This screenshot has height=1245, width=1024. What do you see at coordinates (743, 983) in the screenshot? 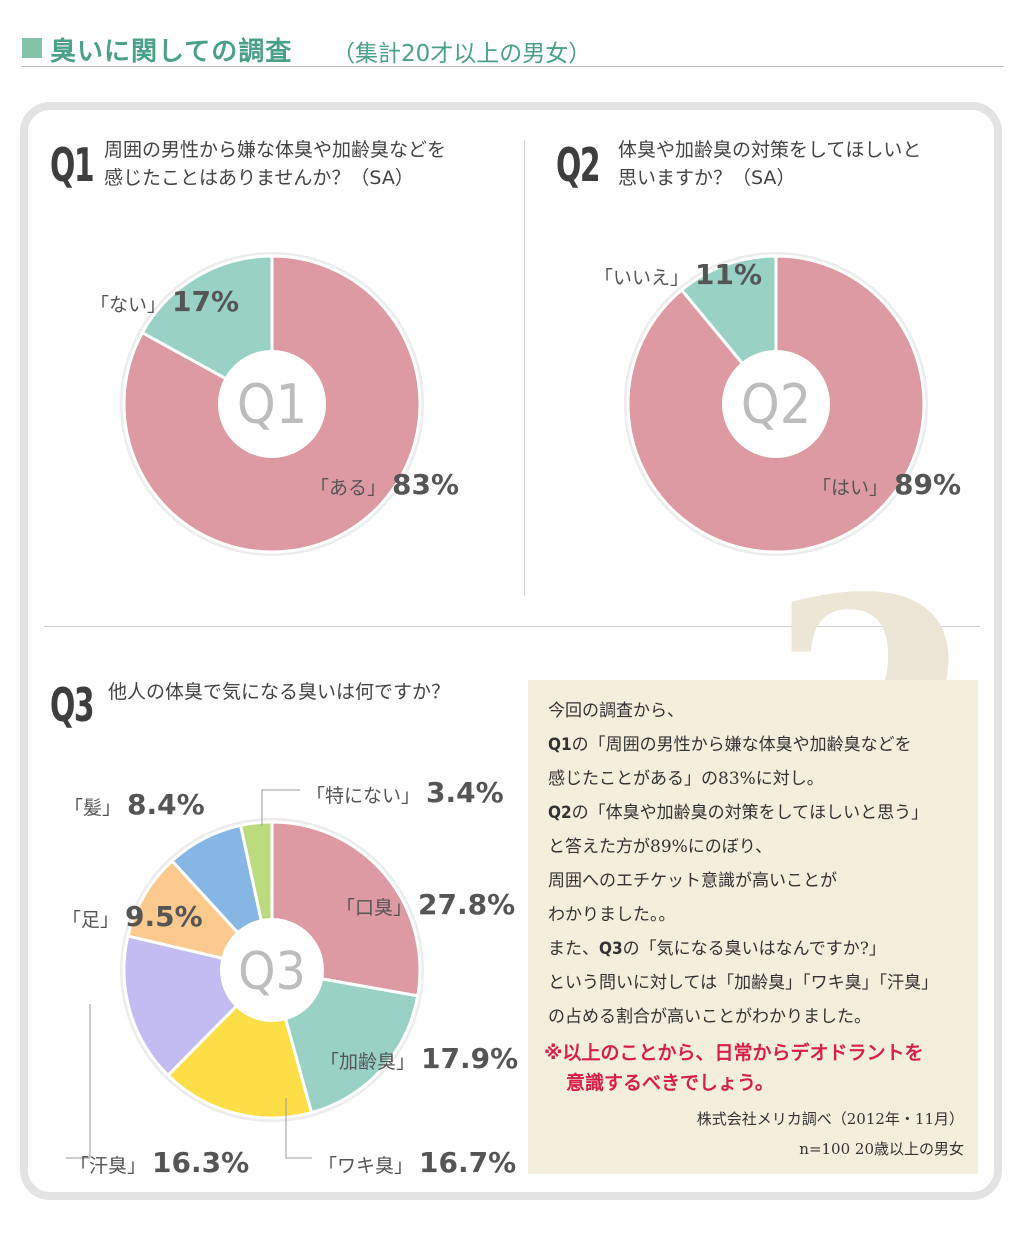
I see `note-line: という問いに対しては「加齢臭」「ワキ臭」「汗臭」` at bounding box center [743, 983].